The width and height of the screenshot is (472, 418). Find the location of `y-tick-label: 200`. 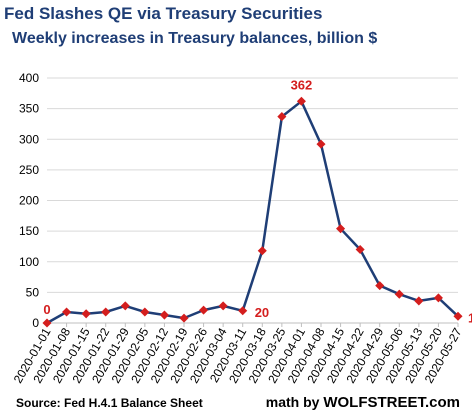

y-tick-label: 200 is located at coordinates (29, 201).